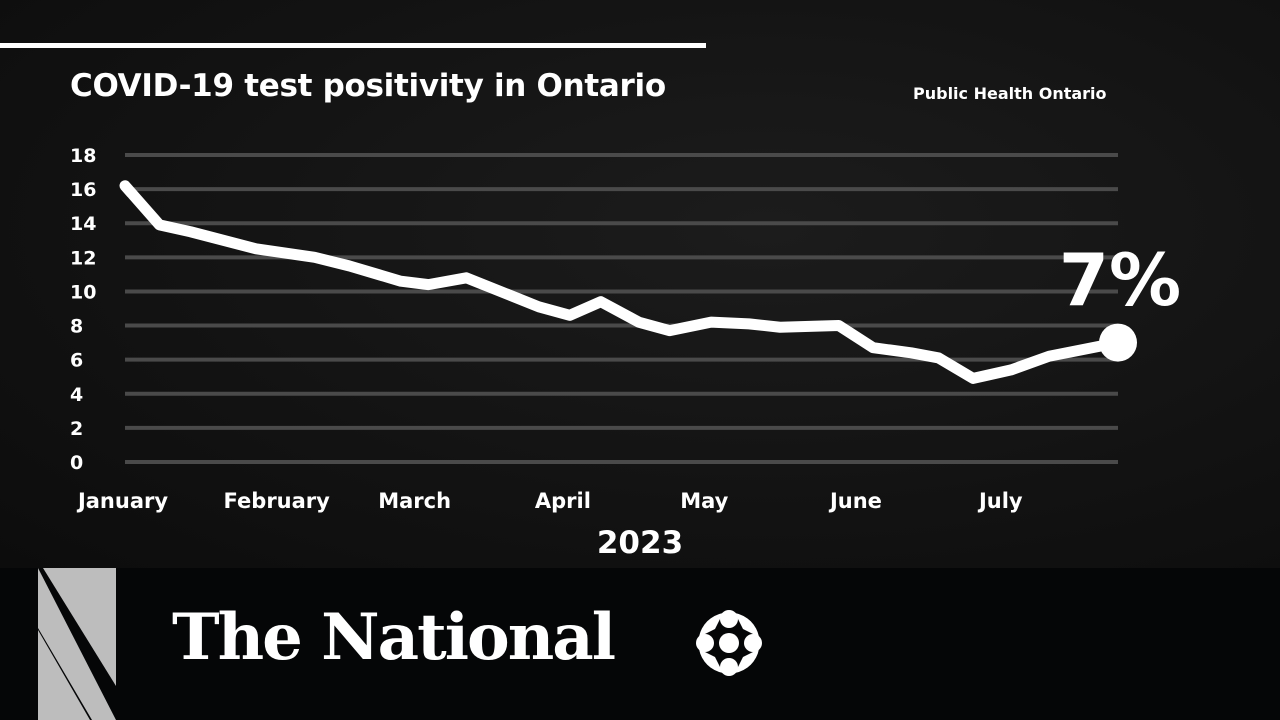 This screenshot has height=720, width=1280. What do you see at coordinates (729, 643) in the screenshot?
I see `cbc-logo-icon` at bounding box center [729, 643].